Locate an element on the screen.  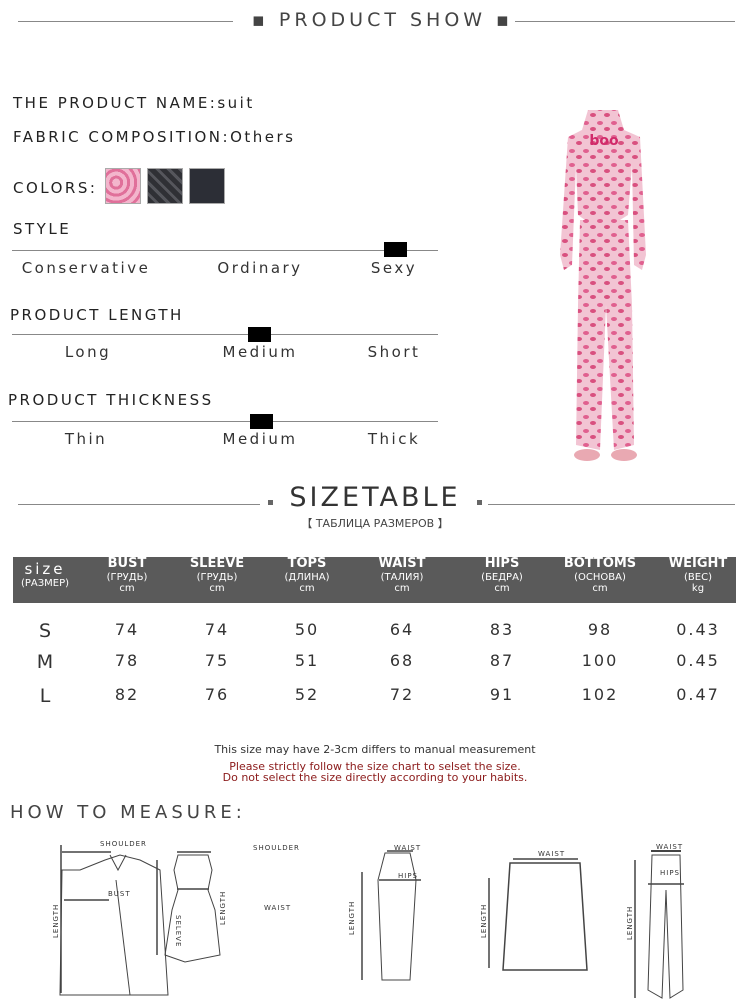
thickness-option: Medium is located at coordinates (260, 439).